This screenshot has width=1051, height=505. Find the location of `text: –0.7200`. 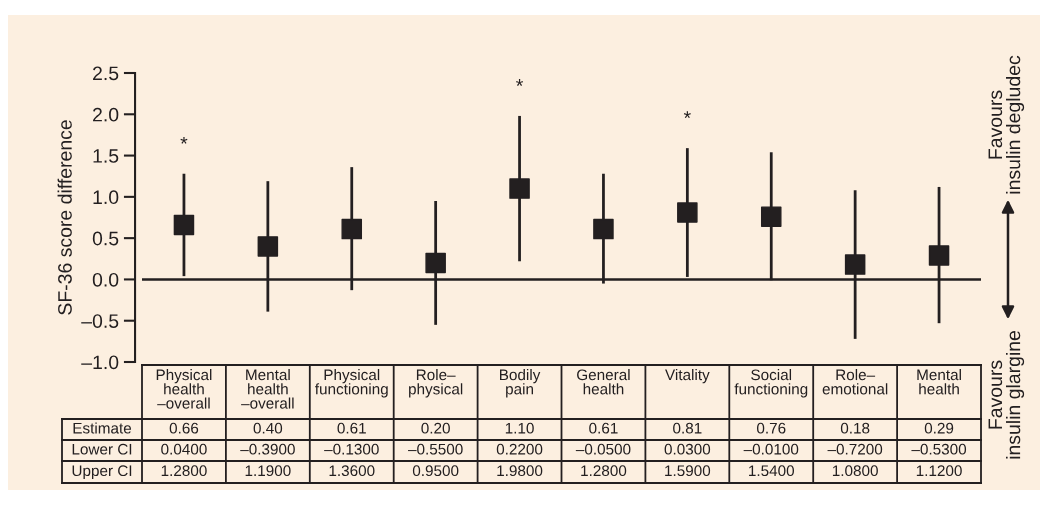

text: –0.7200 is located at coordinates (855, 449).